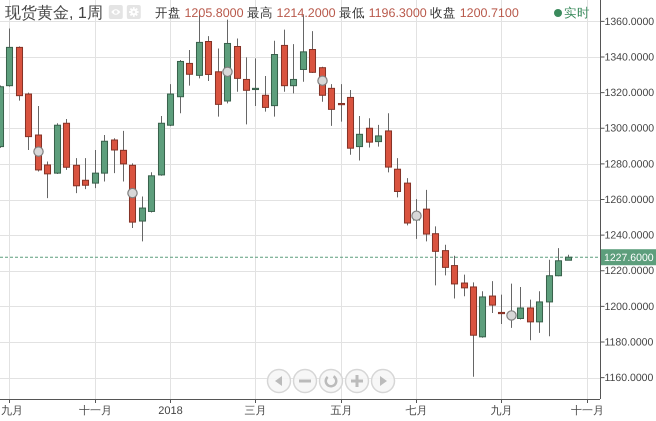 Image resolution: width=656 pixels, height=421 pixels. I want to click on y-tick-label: 1160.0000, so click(629, 378).